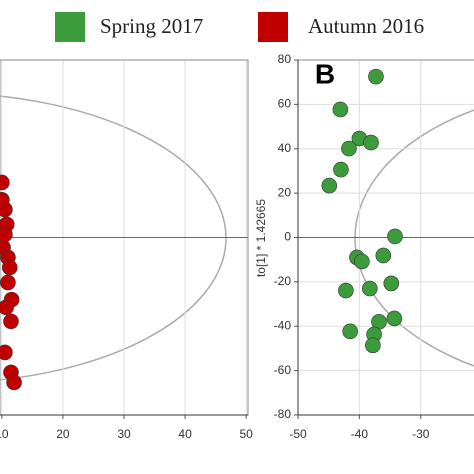  Describe the element at coordinates (285, 192) in the screenshot. I see `y-tick-label: 20` at that location.